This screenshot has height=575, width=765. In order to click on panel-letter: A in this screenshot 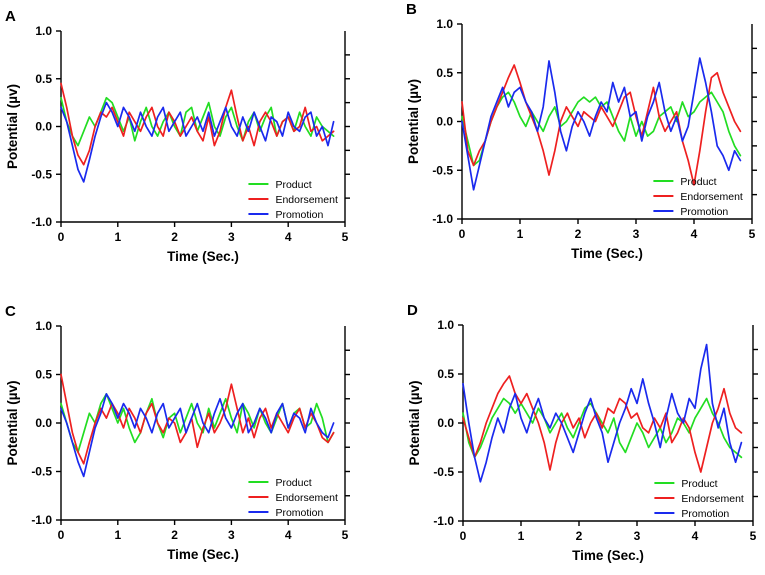, I will do `click(10, 16)`.